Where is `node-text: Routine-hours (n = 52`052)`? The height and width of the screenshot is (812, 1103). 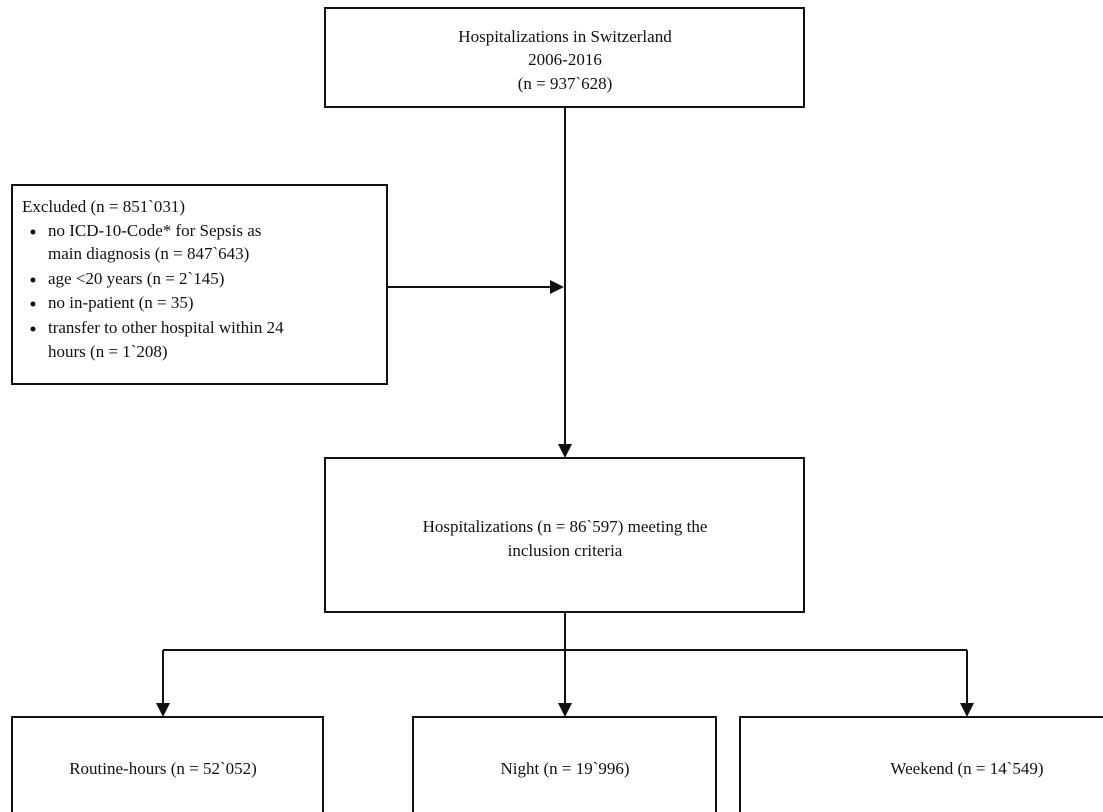 node-text: Routine-hours (n = 52`052) is located at coordinates (163, 768).